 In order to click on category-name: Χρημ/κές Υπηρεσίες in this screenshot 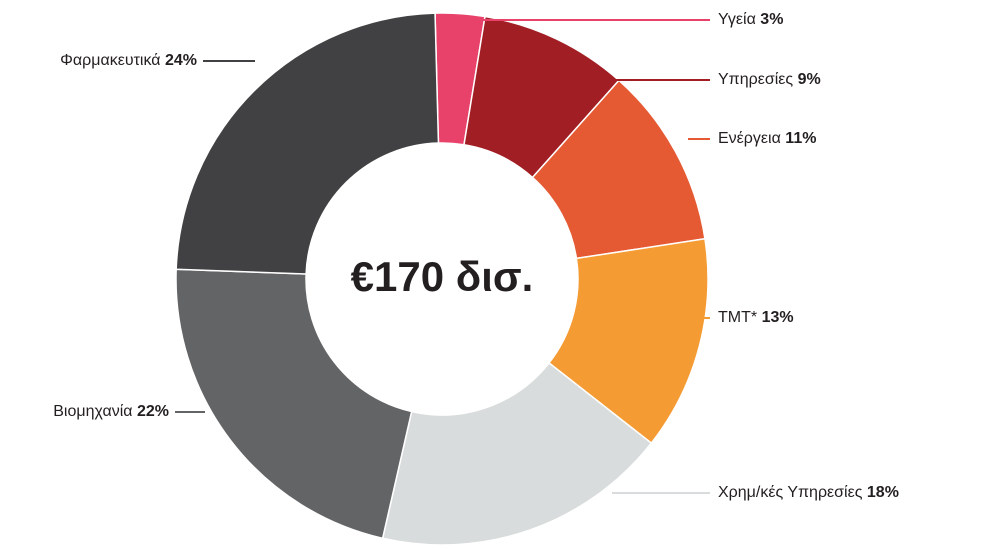, I will do `click(790, 492)`.